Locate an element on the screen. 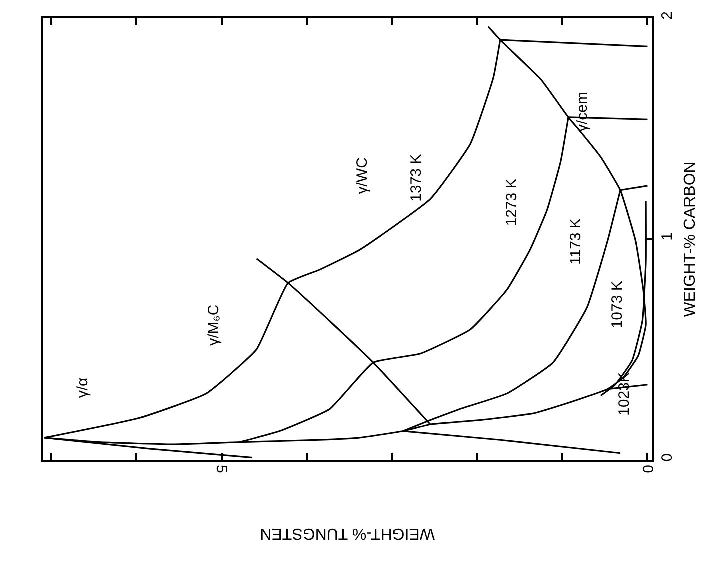 The width and height of the screenshot is (721, 566). annotation: 1073 K is located at coordinates (617, 305).